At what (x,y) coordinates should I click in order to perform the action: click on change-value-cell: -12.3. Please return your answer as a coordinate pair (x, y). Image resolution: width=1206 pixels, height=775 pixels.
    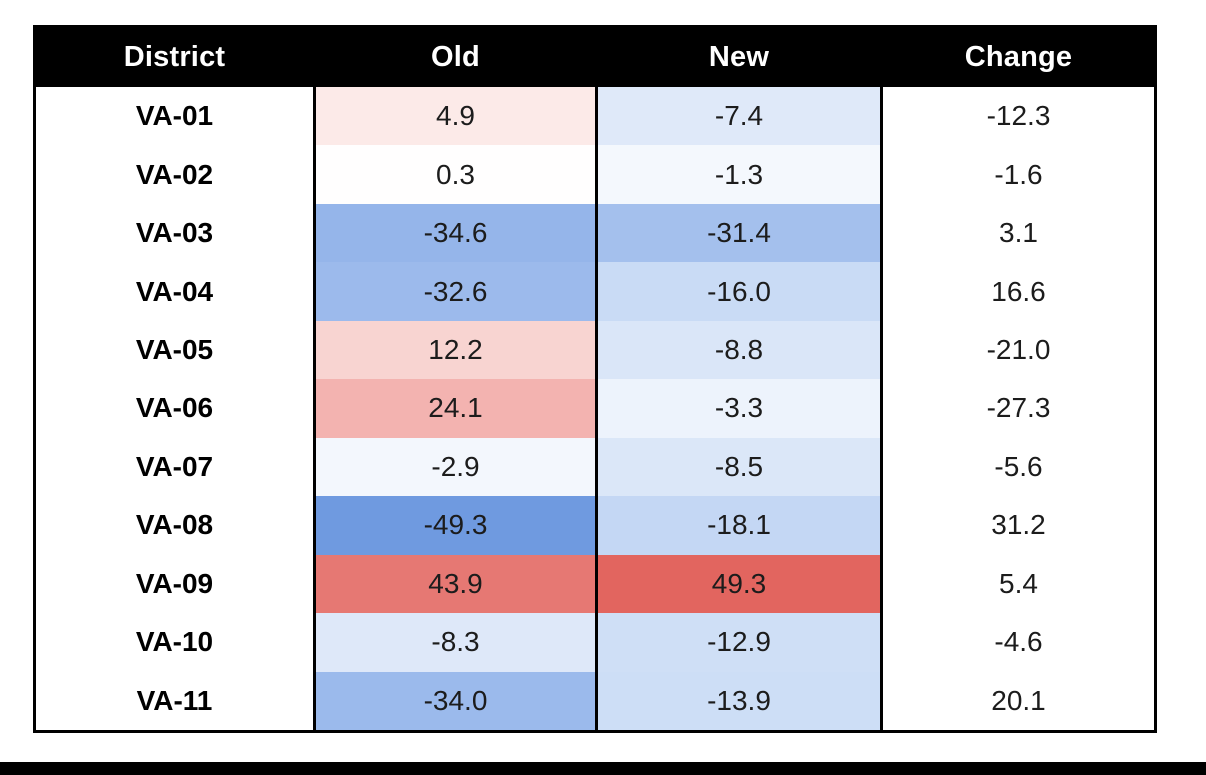
    Looking at the image, I should click on (1018, 116).